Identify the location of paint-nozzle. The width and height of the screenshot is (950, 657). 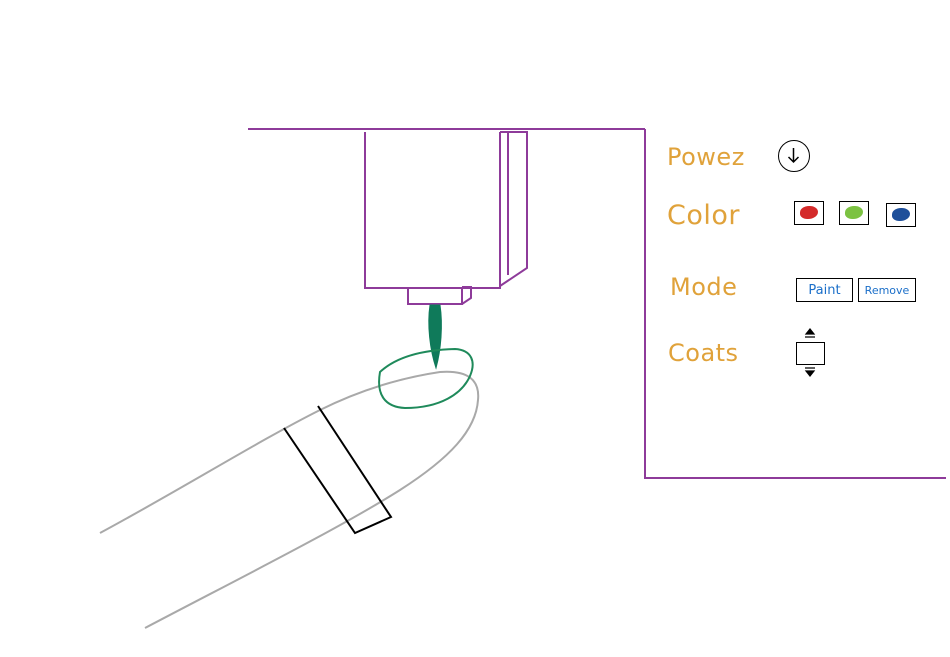
(435, 337).